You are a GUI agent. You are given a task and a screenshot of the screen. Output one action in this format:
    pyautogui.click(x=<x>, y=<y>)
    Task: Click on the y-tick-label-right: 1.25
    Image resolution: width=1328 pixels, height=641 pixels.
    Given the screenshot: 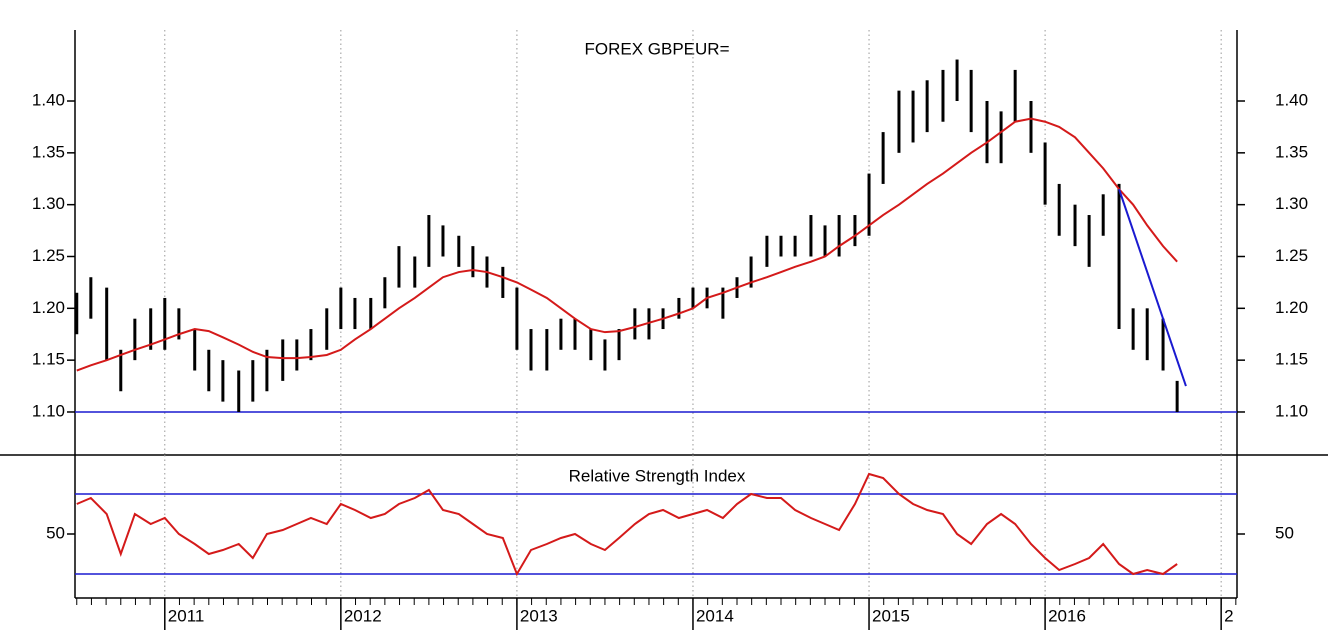 What is the action you would take?
    pyautogui.click(x=1291, y=255)
    